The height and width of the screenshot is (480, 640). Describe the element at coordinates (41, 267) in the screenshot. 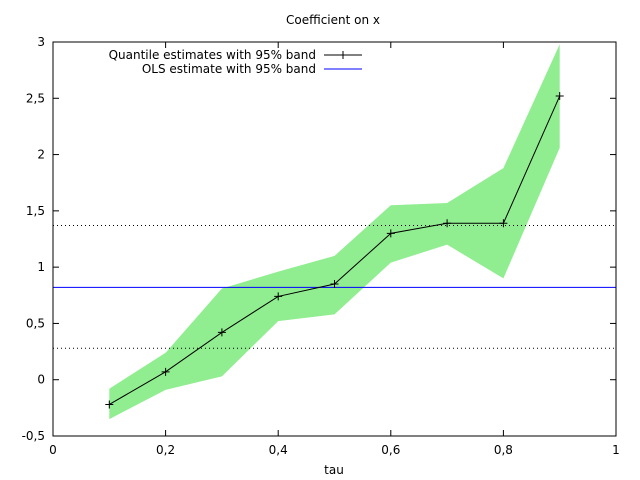

I see `y-tick-label: 1` at that location.